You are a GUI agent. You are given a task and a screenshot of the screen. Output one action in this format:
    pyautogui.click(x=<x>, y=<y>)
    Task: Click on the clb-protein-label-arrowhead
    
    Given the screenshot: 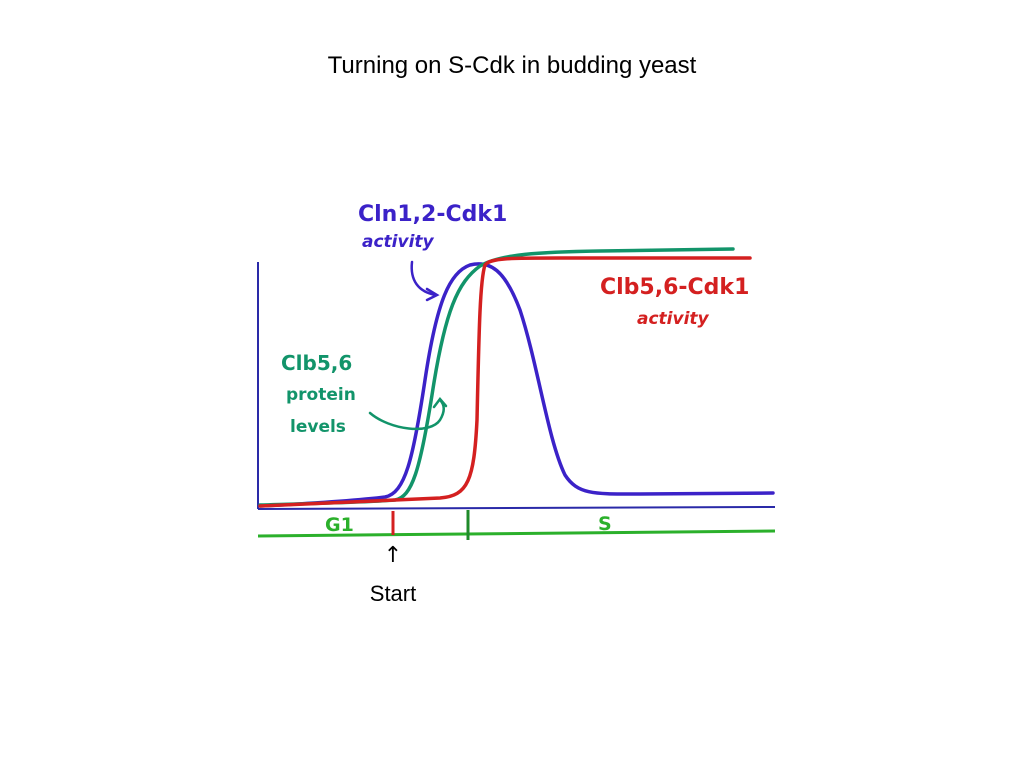 What is the action you would take?
    pyautogui.click(x=440, y=403)
    